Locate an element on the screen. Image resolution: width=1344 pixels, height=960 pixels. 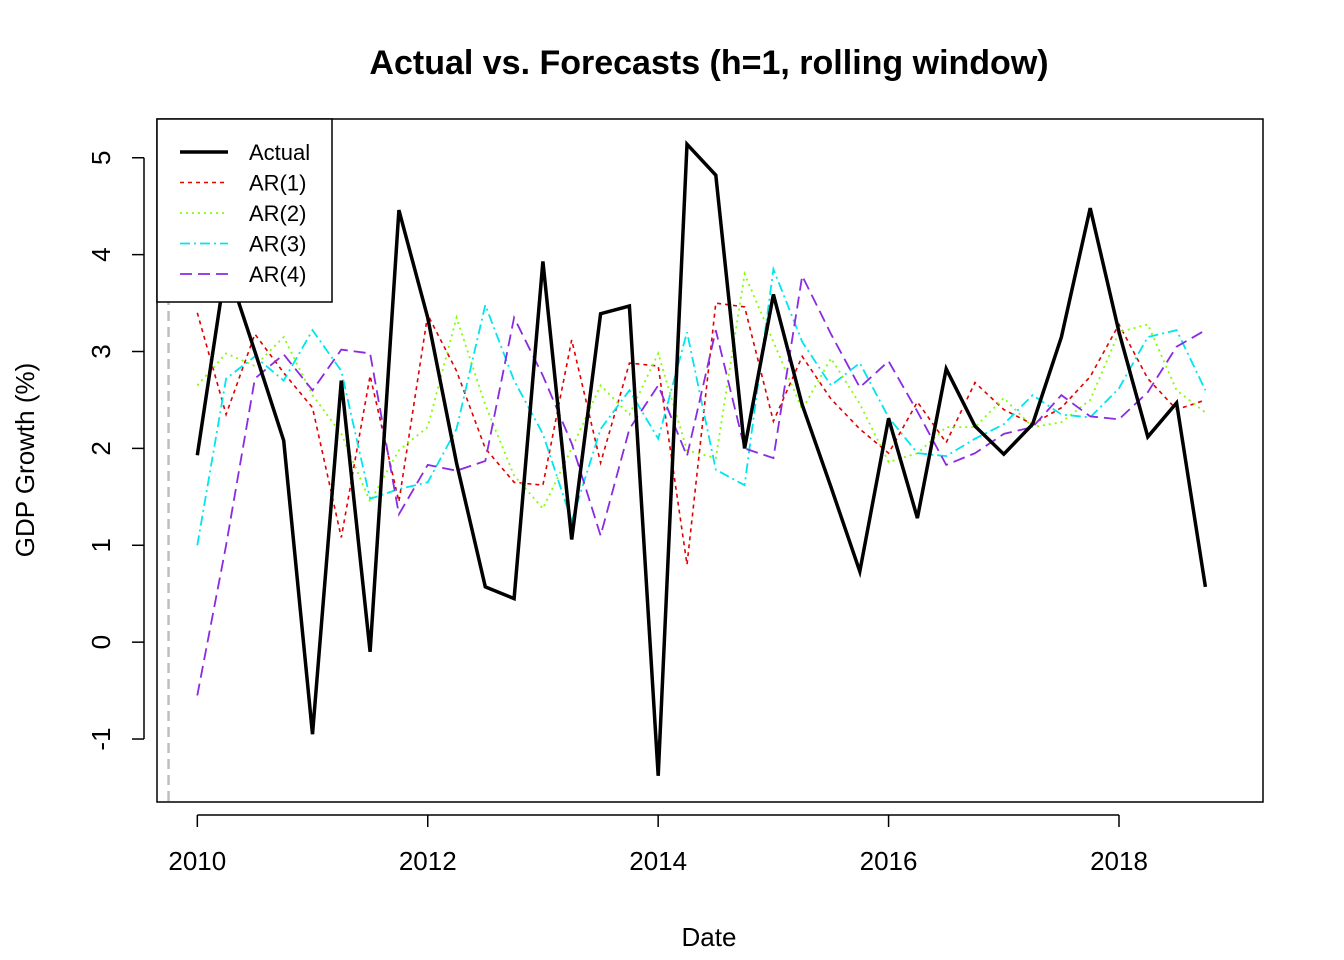
legend: Actual AR(1) AR(2) AR(3) AR(4) is located at coordinates (244, 210).